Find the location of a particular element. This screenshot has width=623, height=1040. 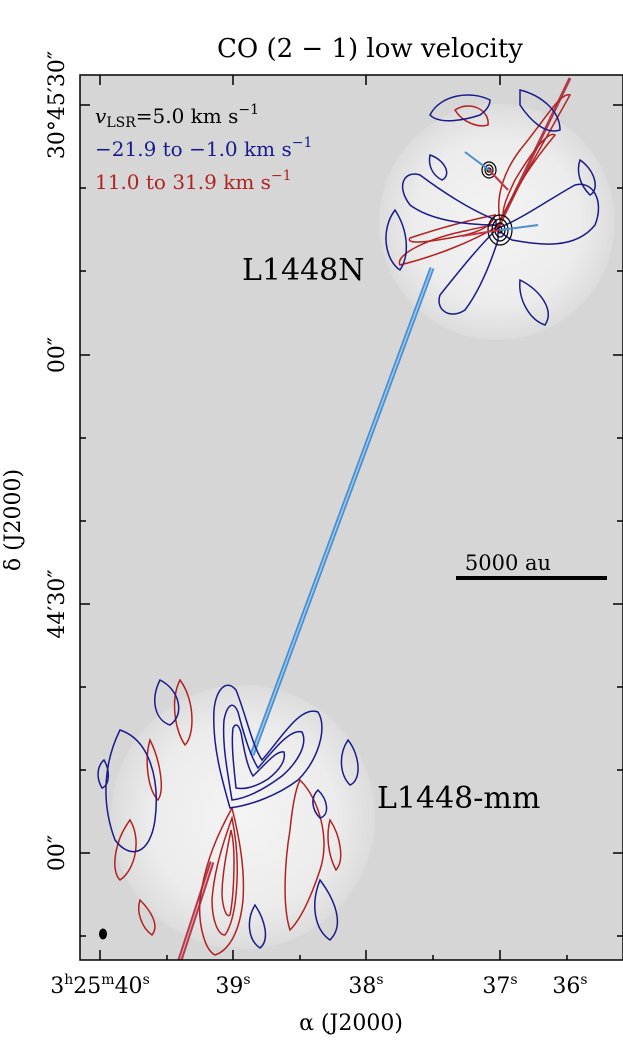

x-tick-2-unit: s is located at coordinates (379, 980).